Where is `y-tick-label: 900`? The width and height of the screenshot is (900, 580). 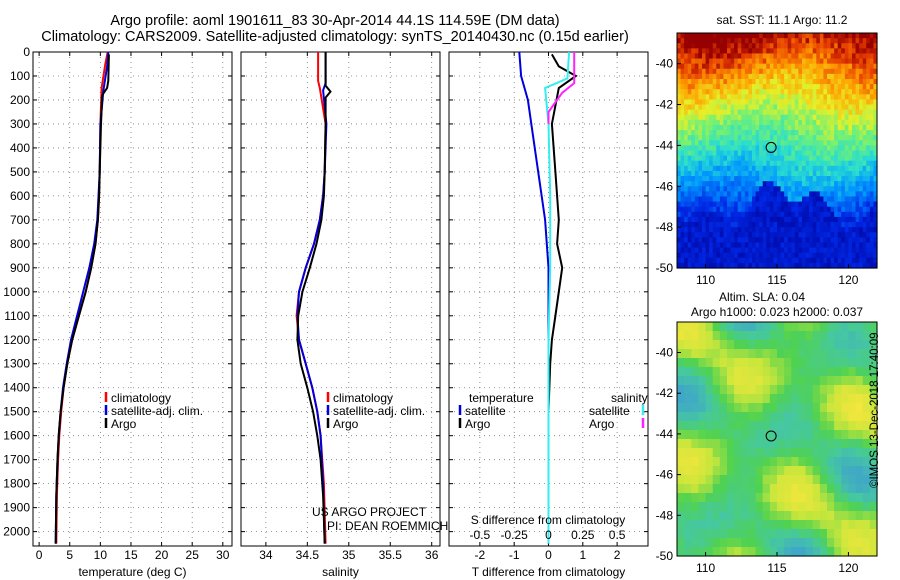
y-tick-label: 900 is located at coordinates (20, 268).